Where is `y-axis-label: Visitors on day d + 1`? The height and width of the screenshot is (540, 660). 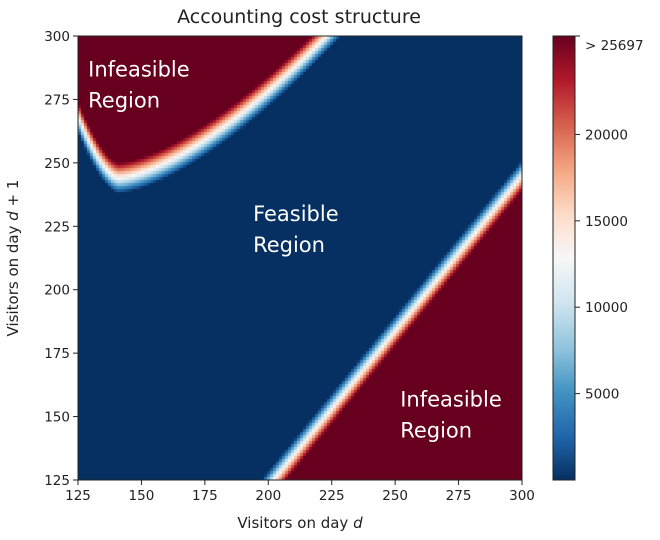 y-axis-label: Visitors on day d + 1 is located at coordinates (13, 258).